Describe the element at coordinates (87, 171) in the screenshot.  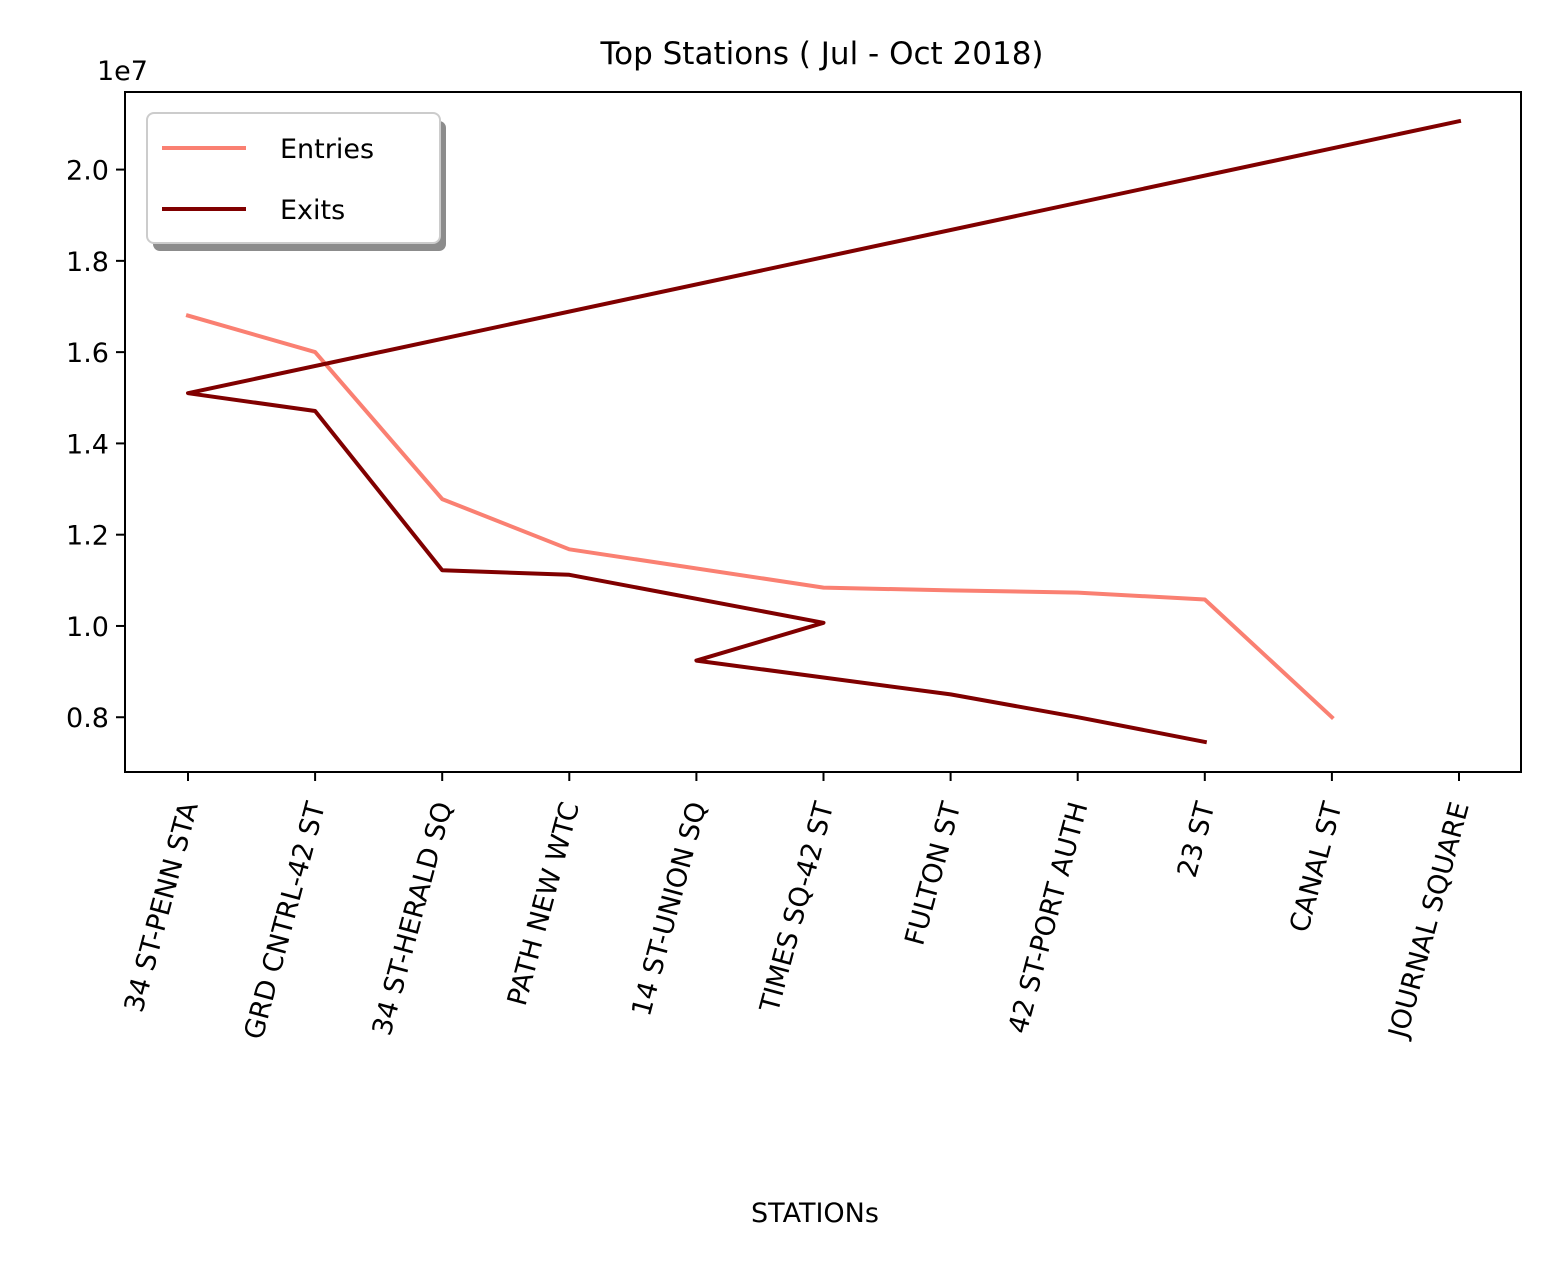
I see `y-tick-label: 2.0` at that location.